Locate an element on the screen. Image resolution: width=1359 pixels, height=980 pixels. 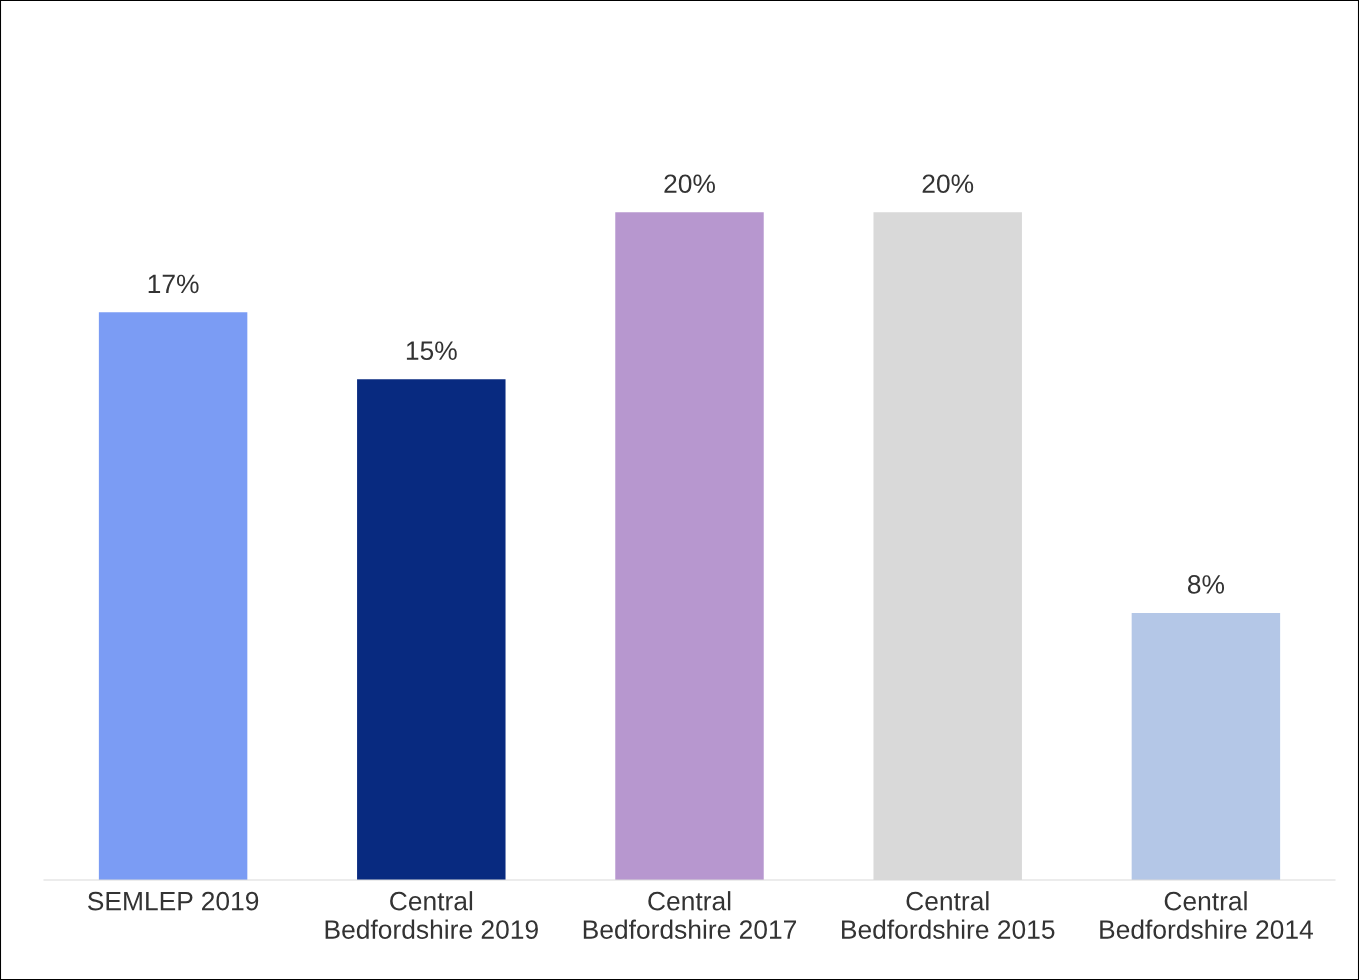
x-tick-label: Central Bedfordshire 2014 is located at coordinates (1206, 915).